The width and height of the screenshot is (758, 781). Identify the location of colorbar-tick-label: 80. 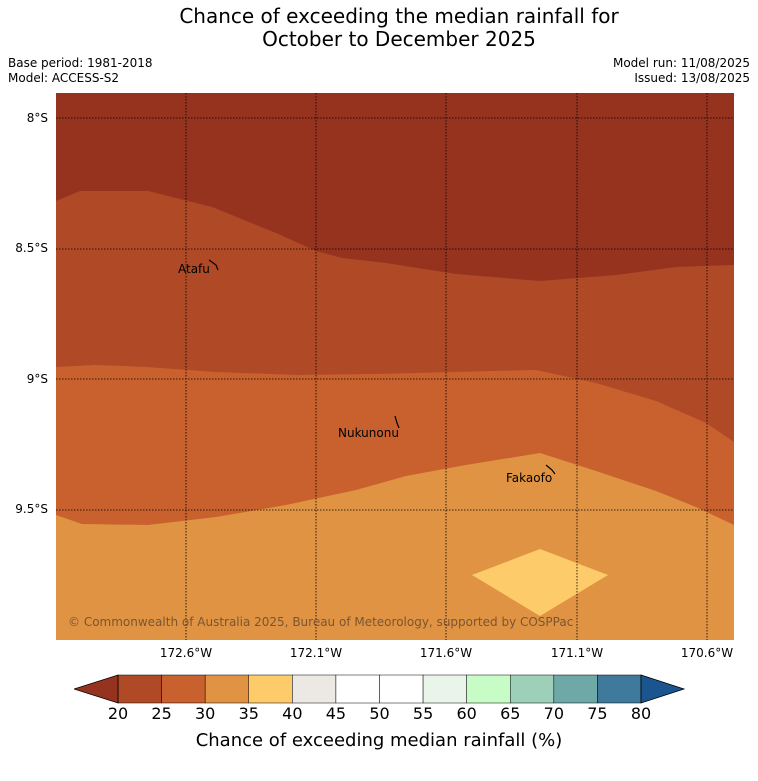
(641, 713).